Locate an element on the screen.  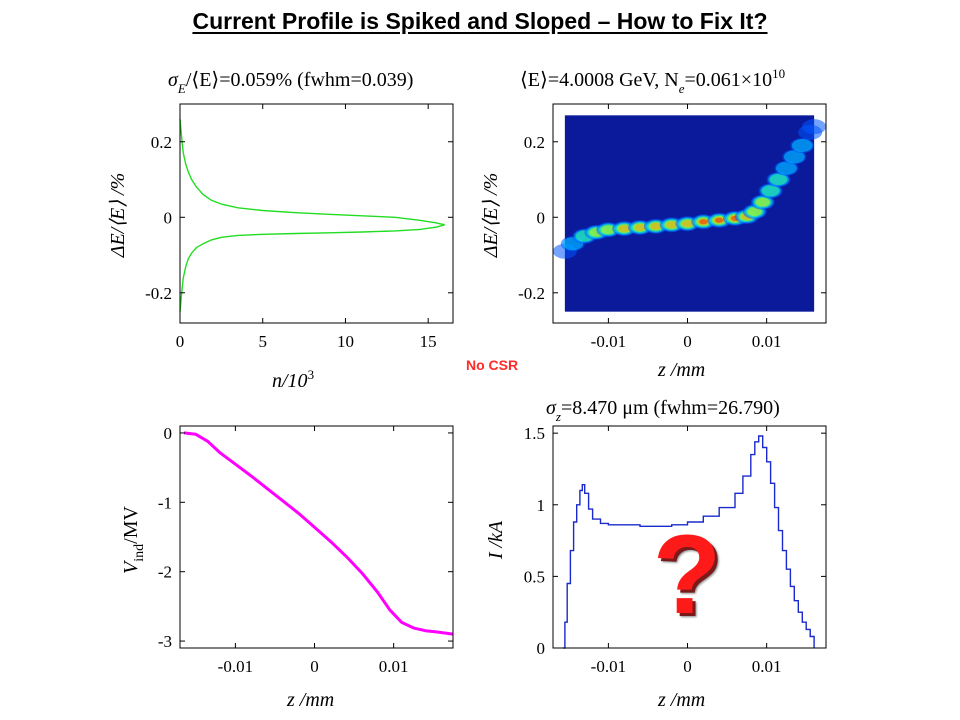
voltage-line is located at coordinates (318, 533).